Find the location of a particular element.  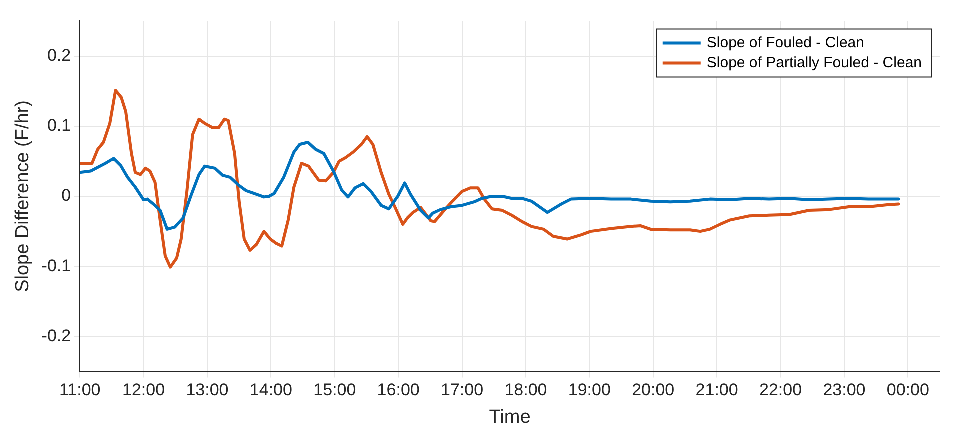

y-tick-label: 0.1 is located at coordinates (59, 126).